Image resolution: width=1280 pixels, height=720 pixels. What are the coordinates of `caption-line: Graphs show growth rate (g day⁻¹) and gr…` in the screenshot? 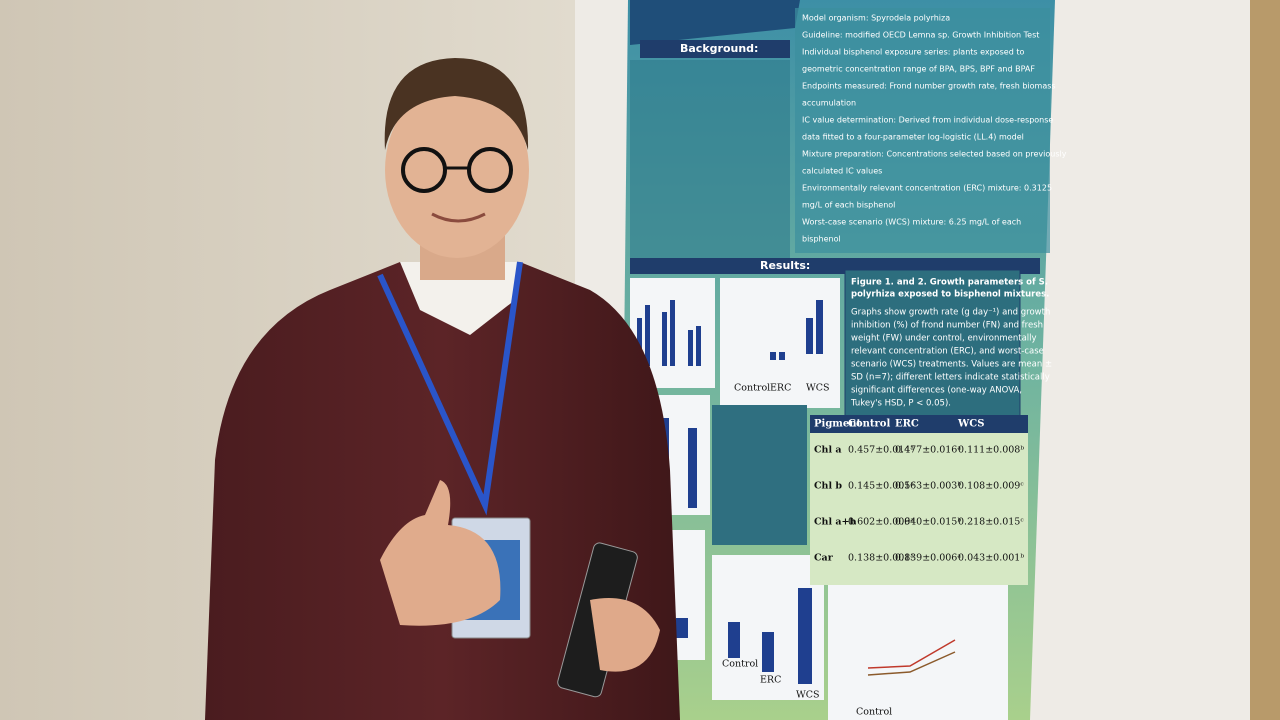 It's located at (950, 313).